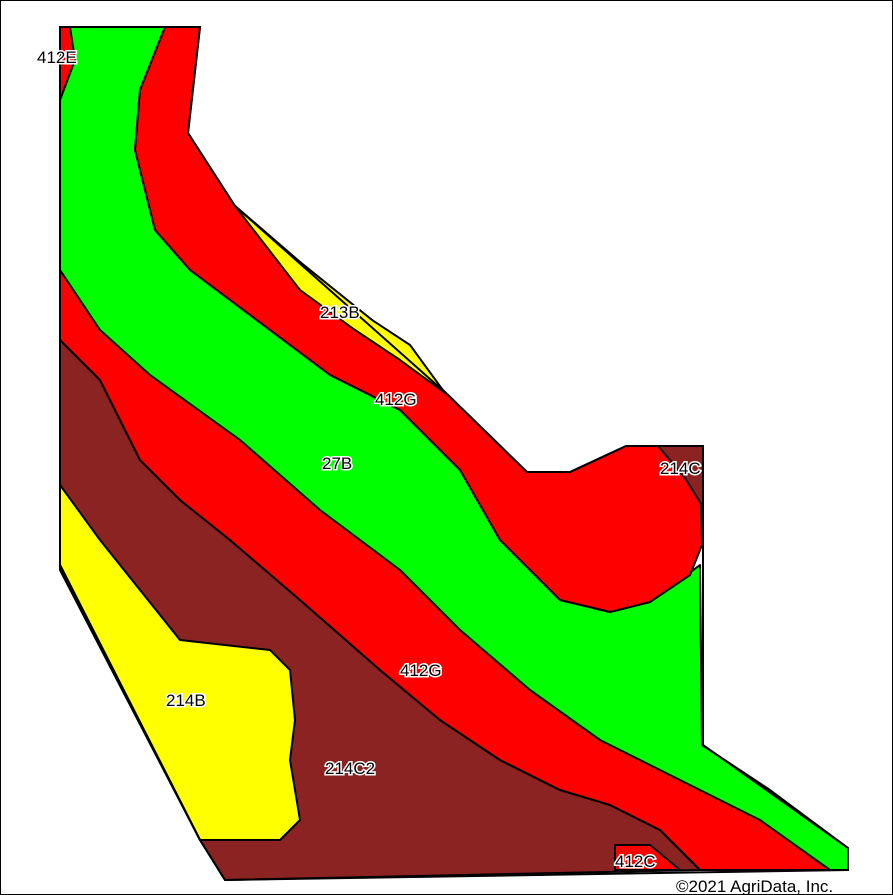 Image resolution: width=893 pixels, height=895 pixels. I want to click on soil-label-214C2: 214C2, so click(350, 768).